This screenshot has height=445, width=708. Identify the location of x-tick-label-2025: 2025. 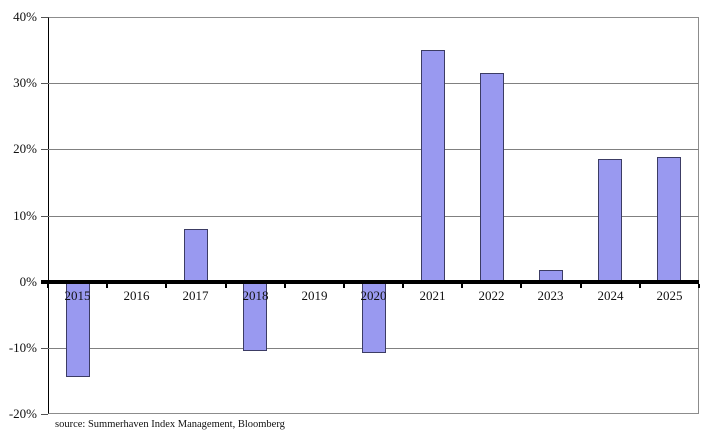
(669, 295).